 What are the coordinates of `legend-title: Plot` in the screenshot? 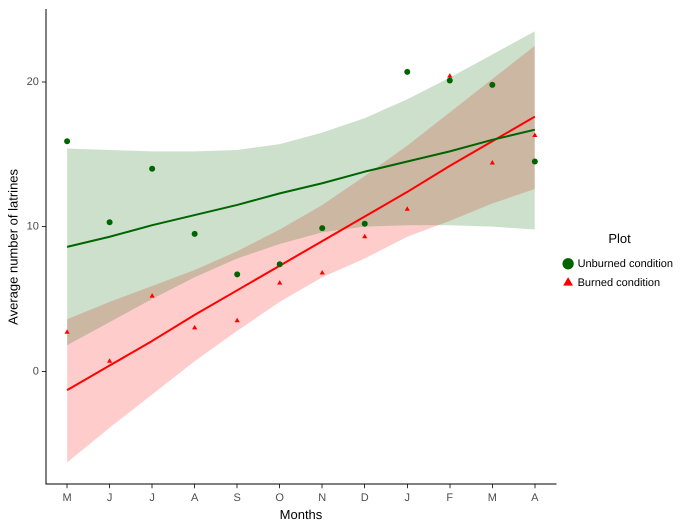 It's located at (620, 238).